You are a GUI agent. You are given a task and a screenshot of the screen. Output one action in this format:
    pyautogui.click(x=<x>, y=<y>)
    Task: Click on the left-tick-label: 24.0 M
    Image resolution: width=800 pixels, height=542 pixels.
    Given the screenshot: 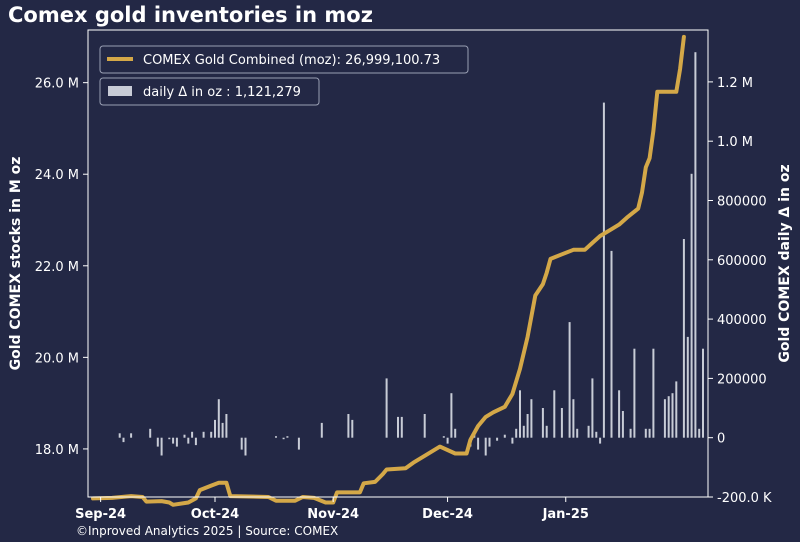 What is the action you would take?
    pyautogui.click(x=57, y=175)
    